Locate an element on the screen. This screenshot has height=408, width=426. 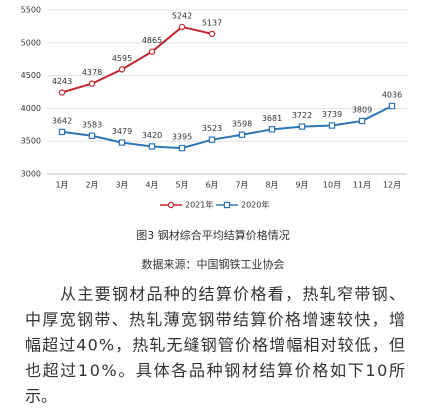
x-tick-label: 2月 is located at coordinates (91, 185).